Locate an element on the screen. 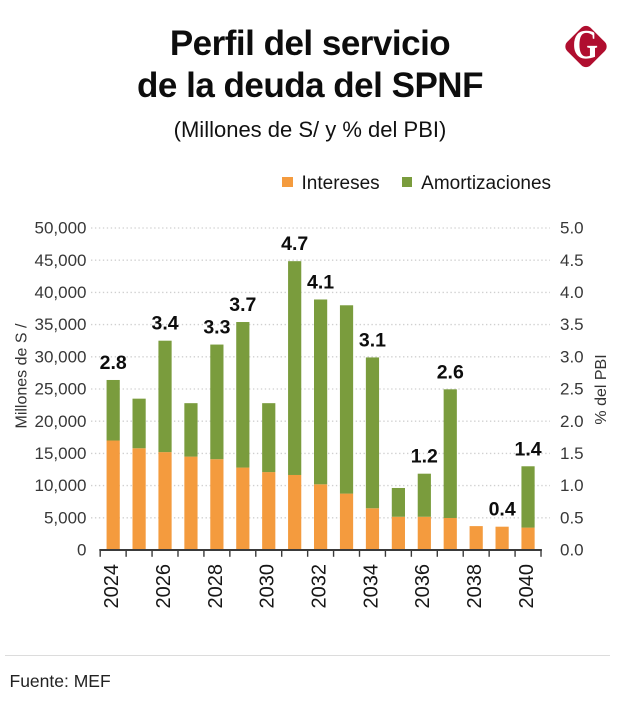  svg-text: 1.0 is located at coordinates (572, 485).